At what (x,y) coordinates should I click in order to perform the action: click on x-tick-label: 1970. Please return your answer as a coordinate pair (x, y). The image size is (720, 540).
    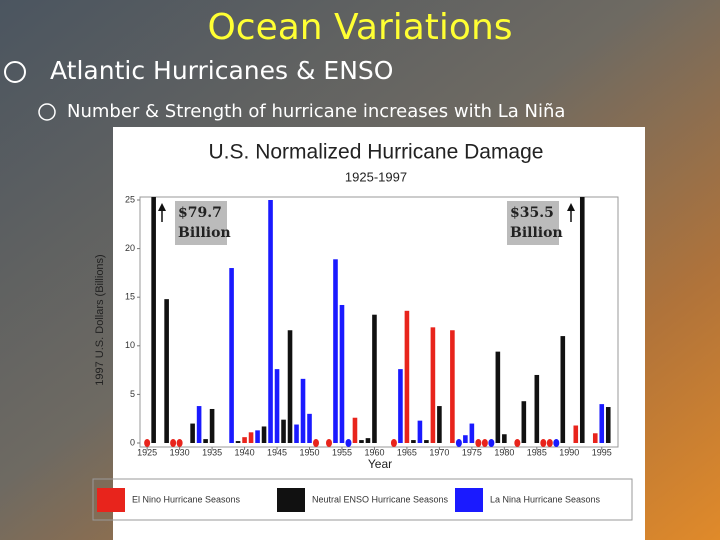
    Looking at the image, I should click on (439, 452).